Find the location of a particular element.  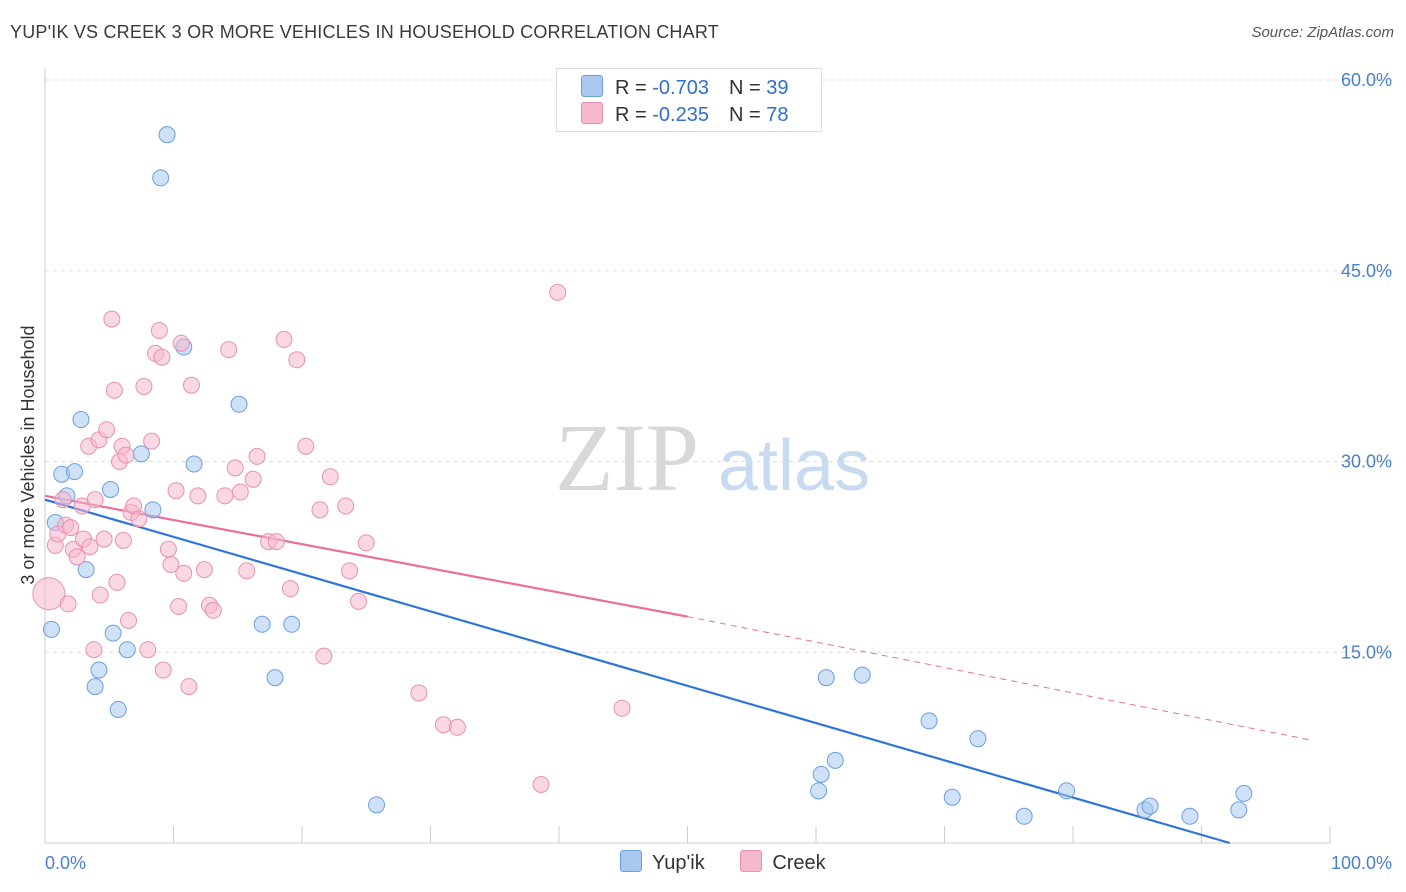

legend-n-label: N = is located at coordinates (747, 88).